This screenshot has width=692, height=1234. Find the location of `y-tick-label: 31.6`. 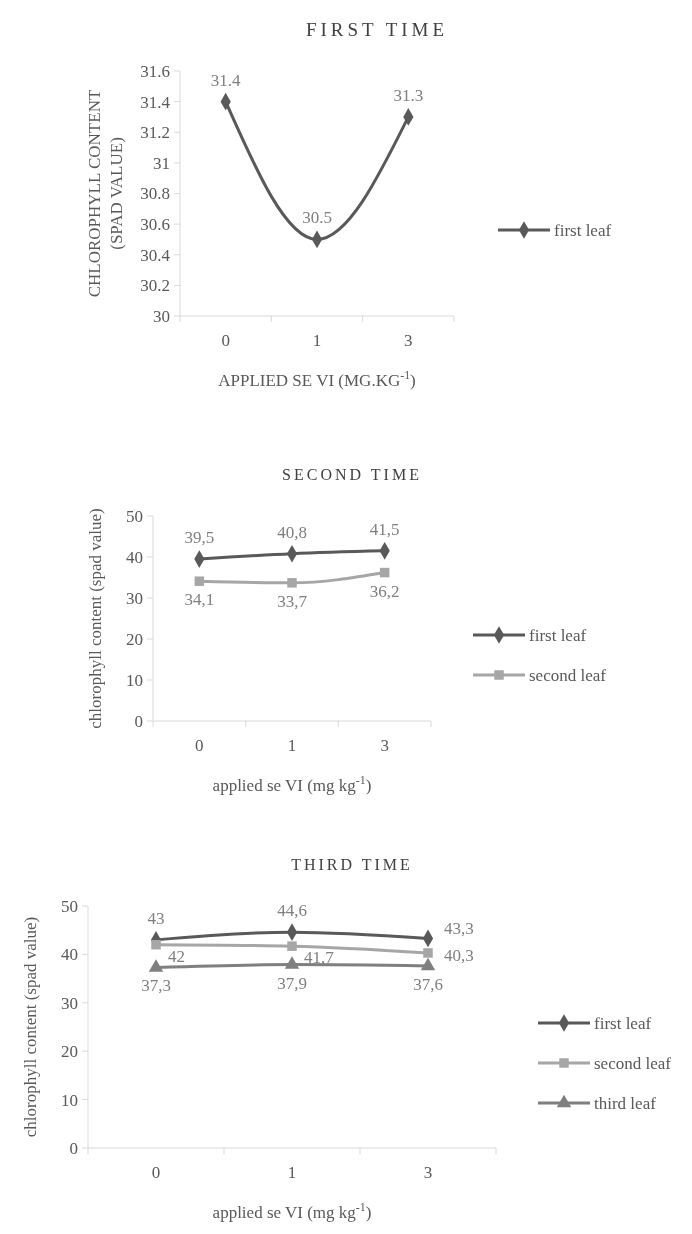

y-tick-label: 31.6 is located at coordinates (155, 71).